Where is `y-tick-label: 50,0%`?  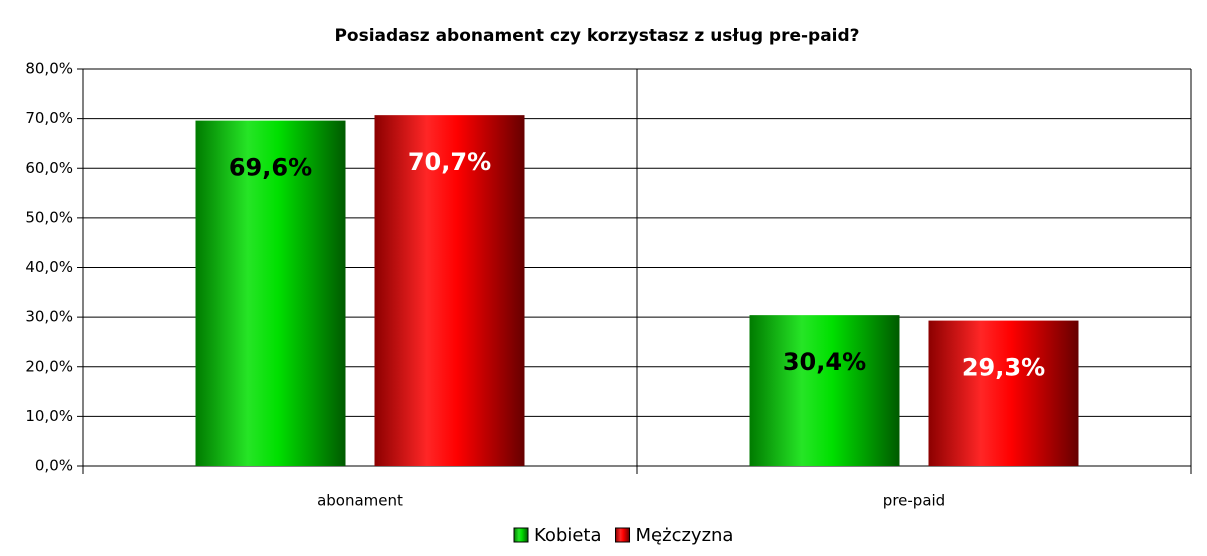
y-tick-label: 50,0% is located at coordinates (49, 217).